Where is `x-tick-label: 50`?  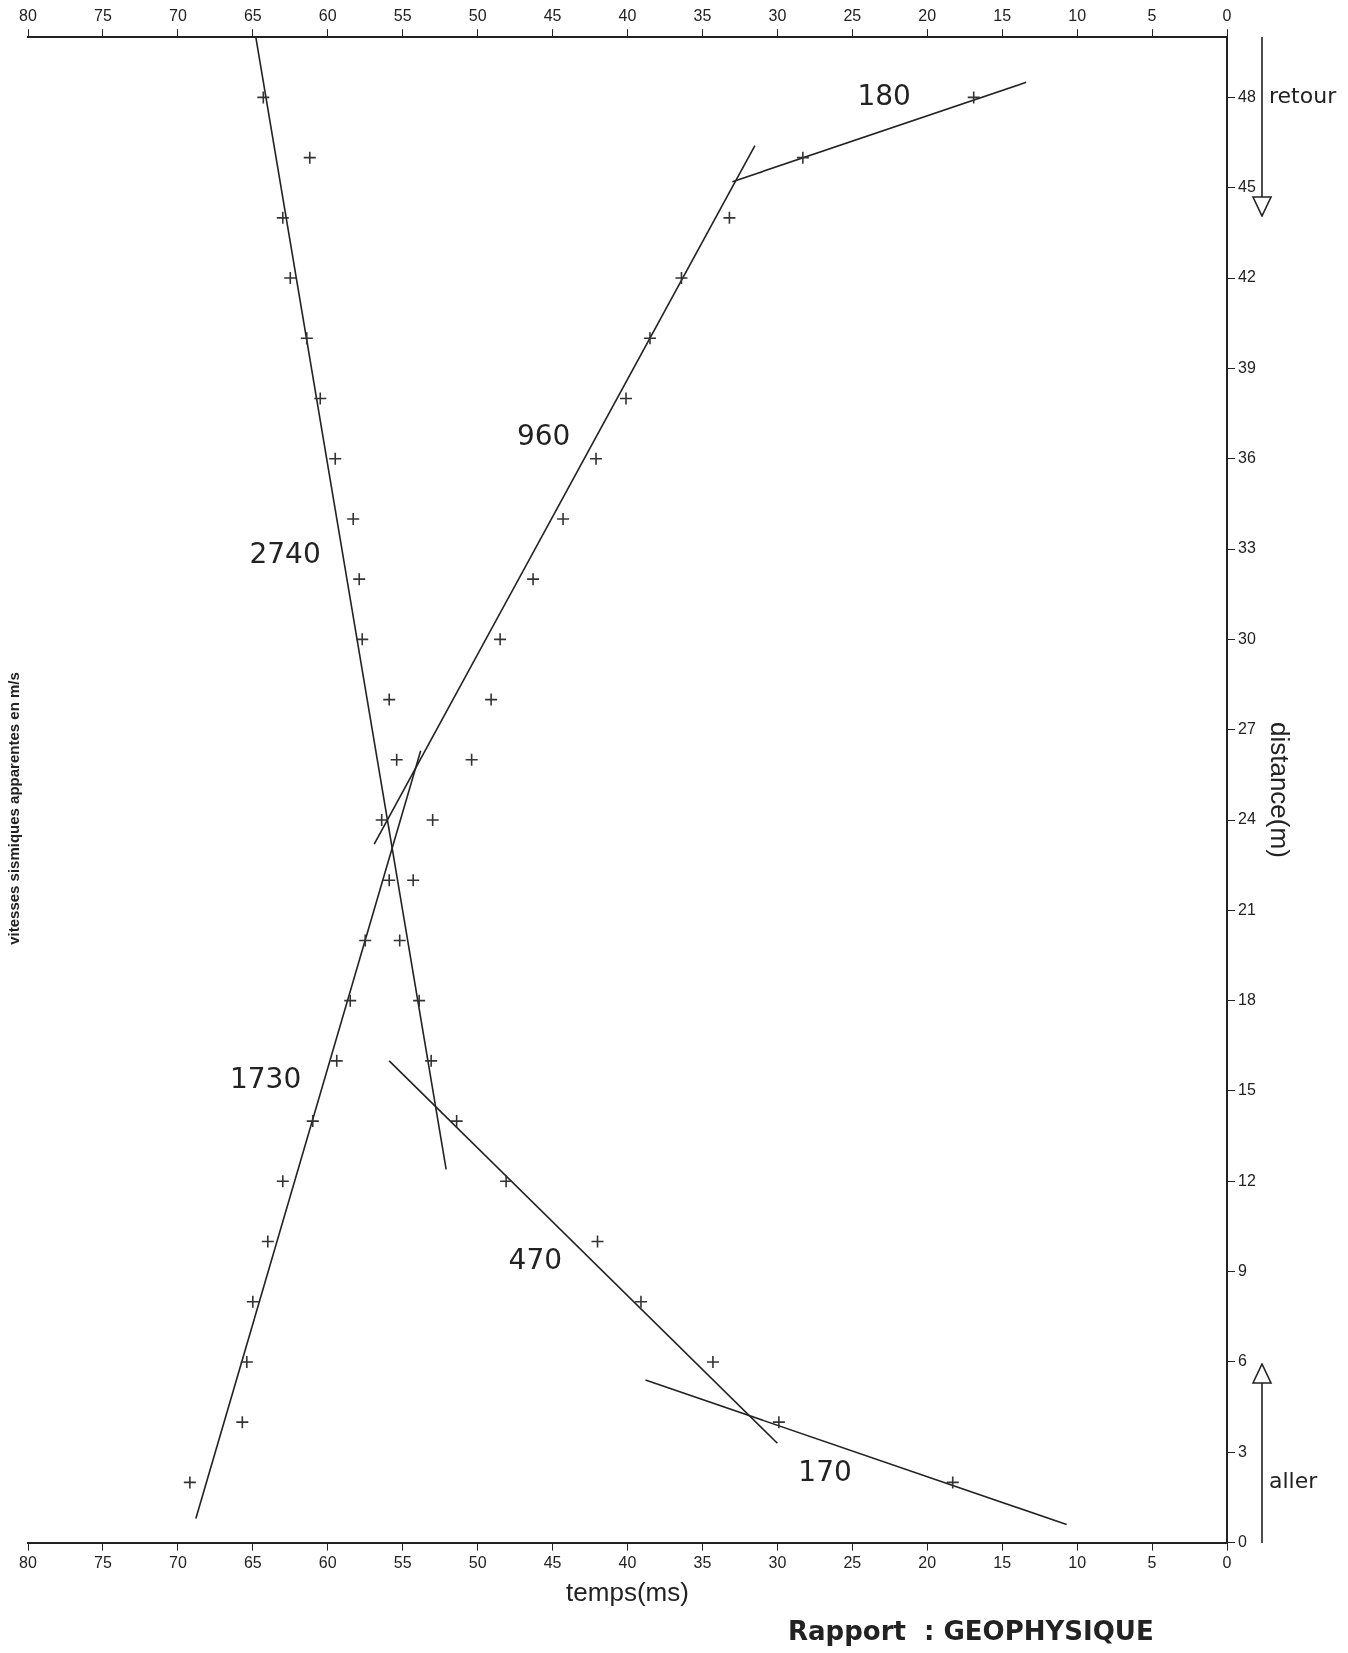
x-tick-label: 50 is located at coordinates (477, 1562).